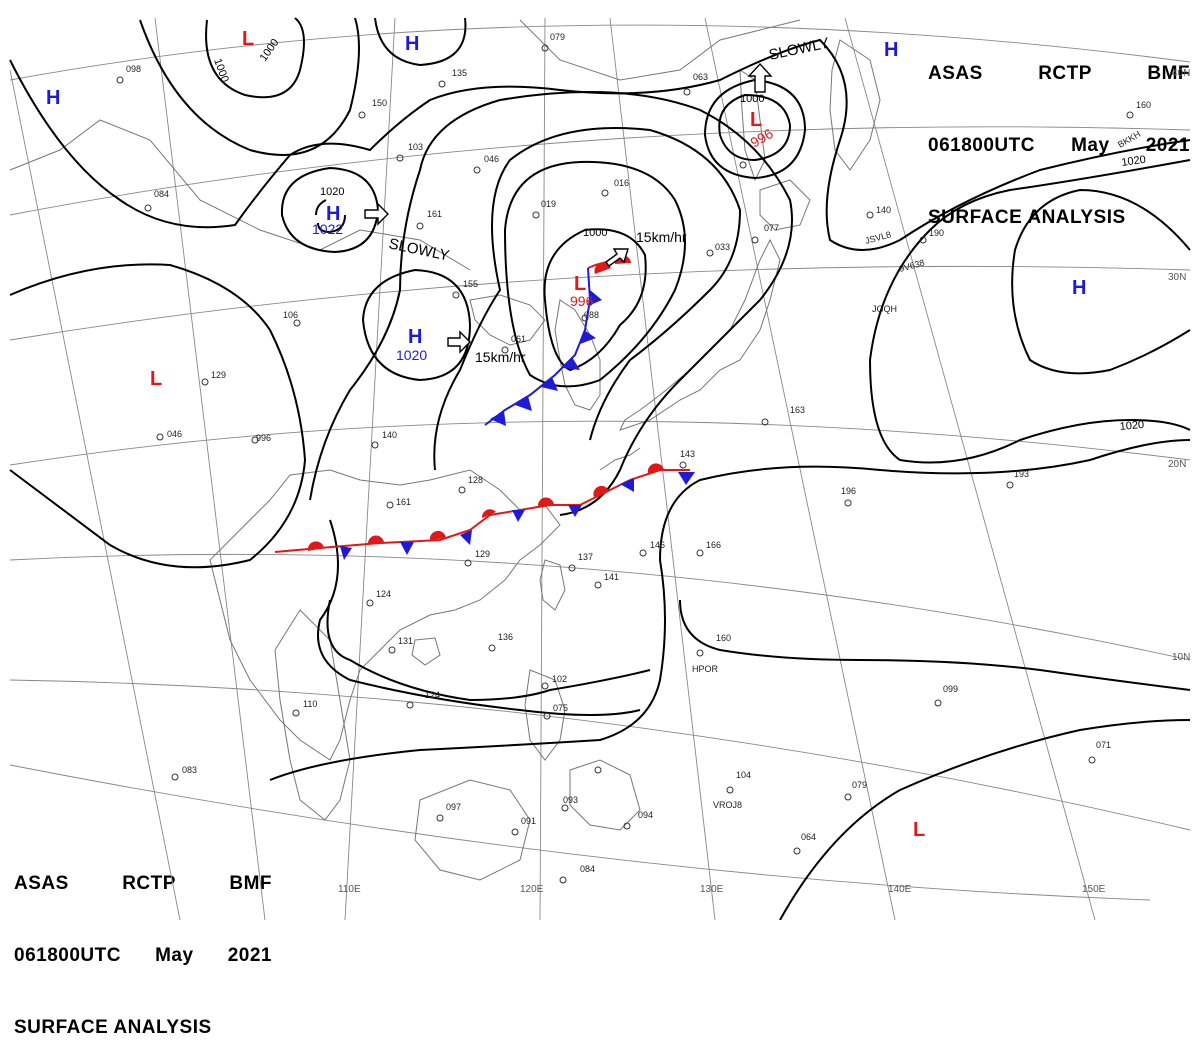 The height and width of the screenshot is (1064, 1200). I want to click on coastline-mongolia-border, so click(240, 195).